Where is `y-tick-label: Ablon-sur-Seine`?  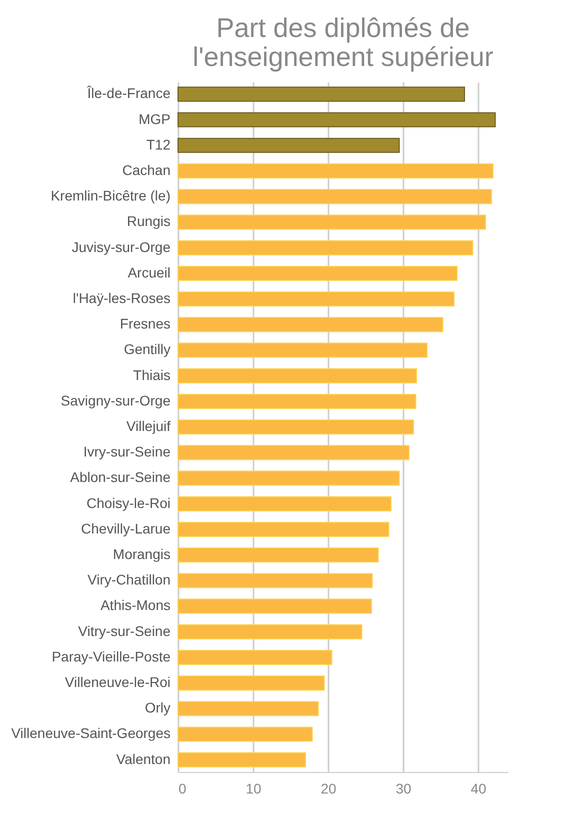
y-tick-label: Ablon-sur-Seine is located at coordinates (120, 477).